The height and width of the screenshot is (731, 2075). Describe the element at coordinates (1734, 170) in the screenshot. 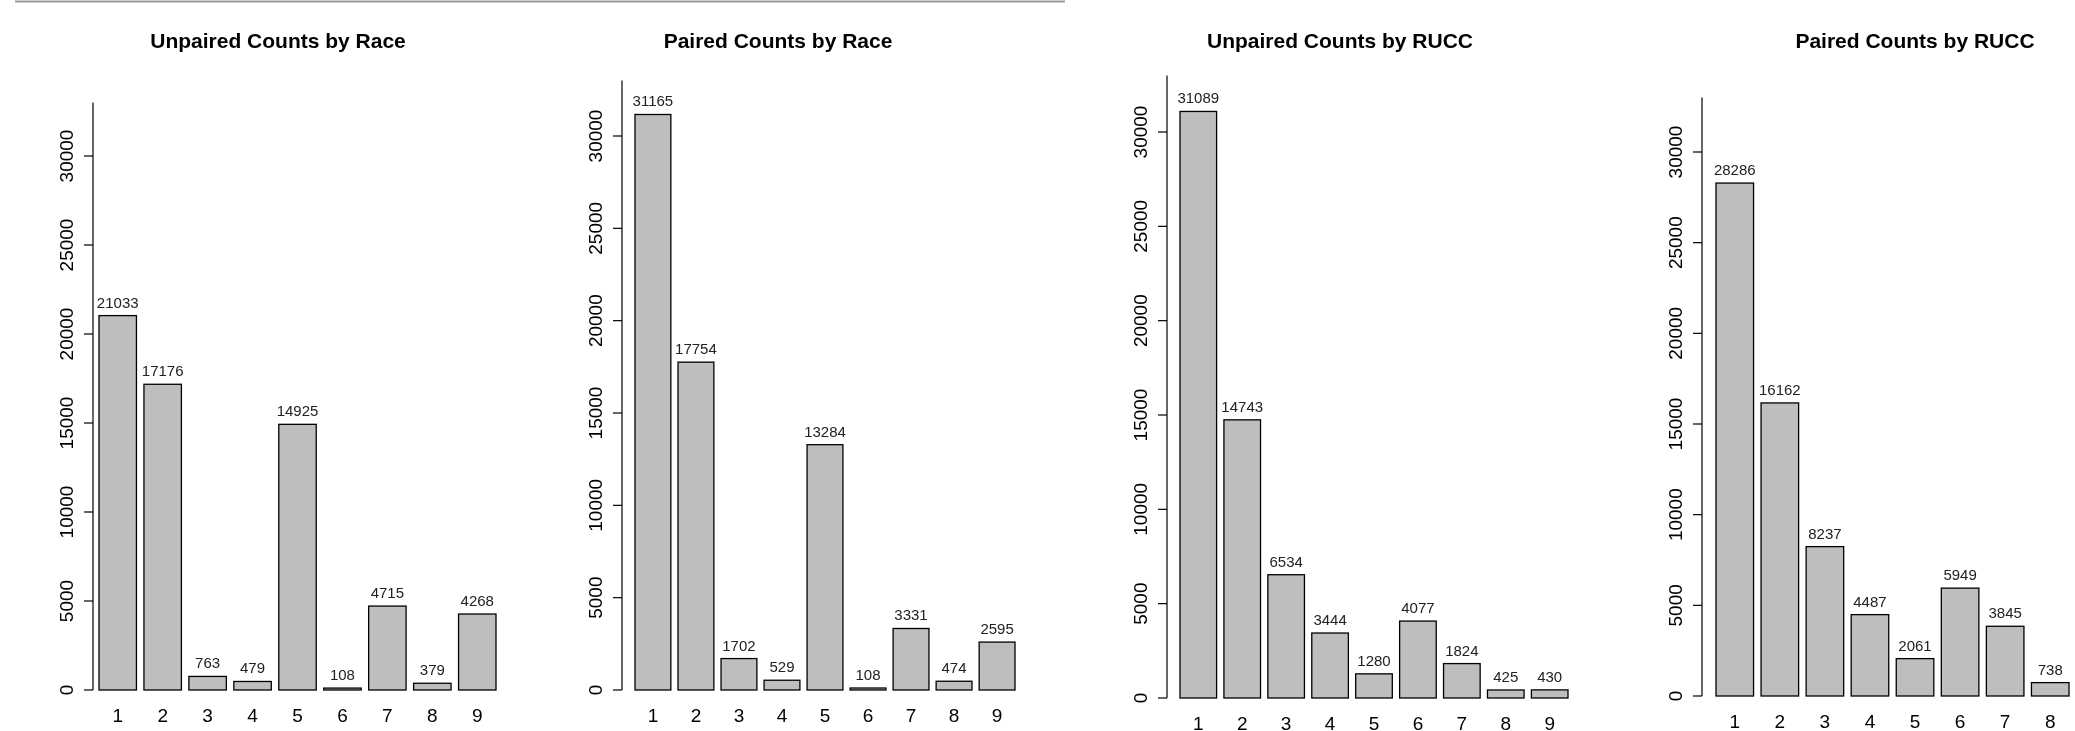

I see `data-label: 28286` at that location.